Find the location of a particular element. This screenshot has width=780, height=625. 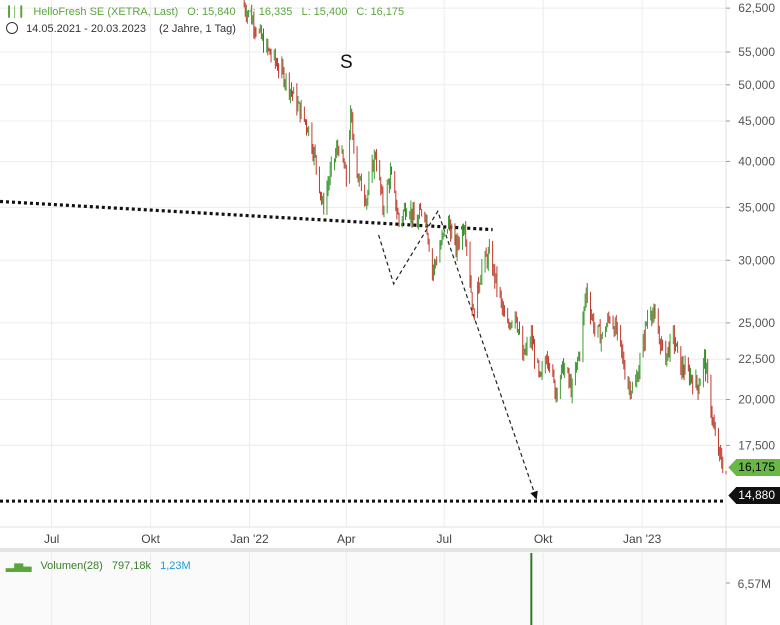

shoulder-label: S is located at coordinates (346, 62).